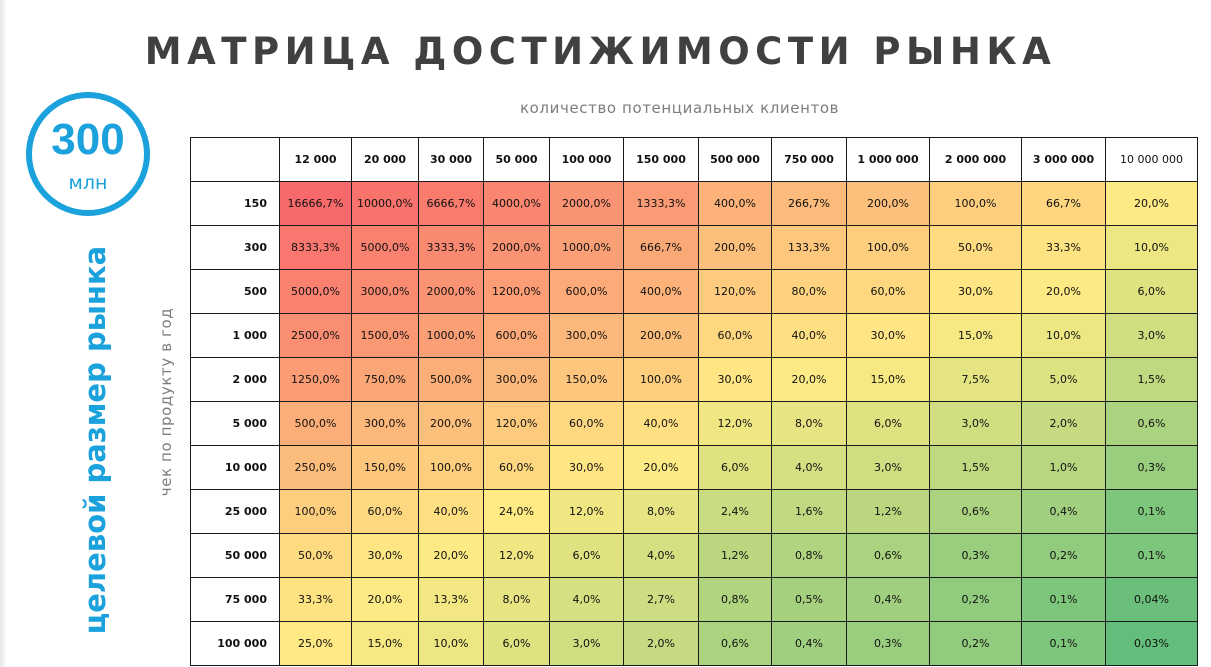  Describe the element at coordinates (975, 159) in the screenshot. I see `column-header: 2 000 000` at that location.